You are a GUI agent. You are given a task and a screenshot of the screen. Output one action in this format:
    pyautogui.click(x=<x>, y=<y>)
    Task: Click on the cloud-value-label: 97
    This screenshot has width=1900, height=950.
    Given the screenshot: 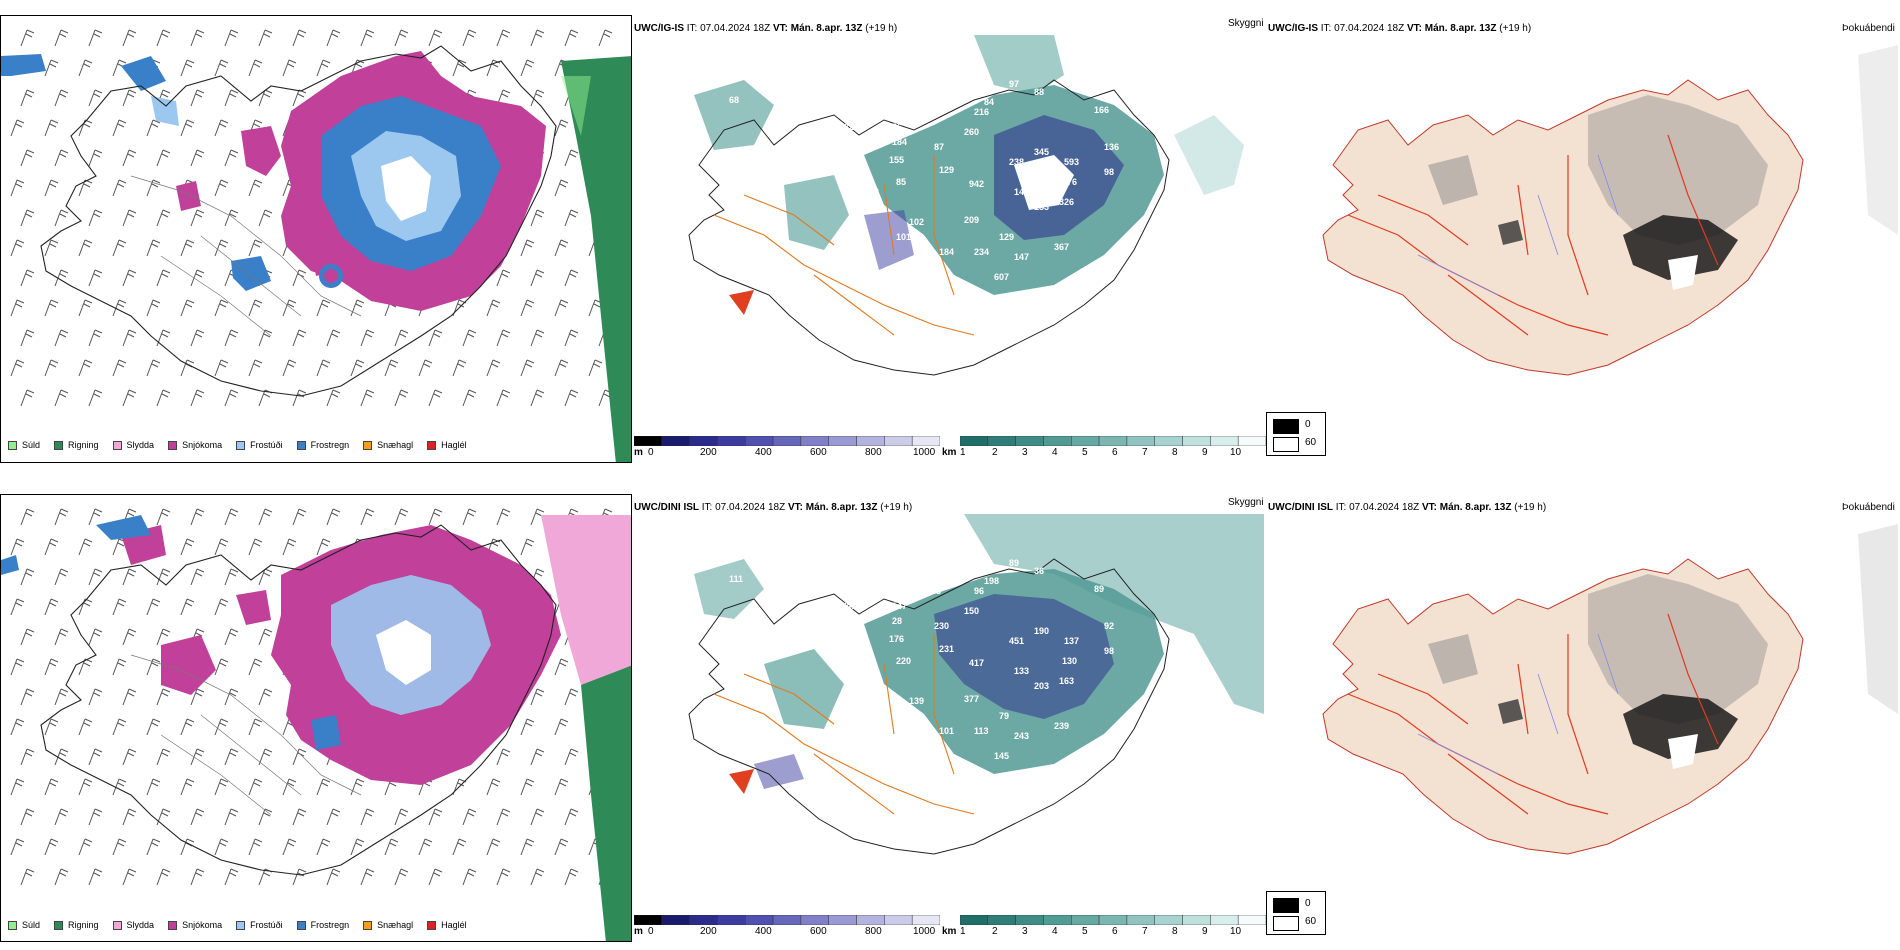 What is the action you would take?
    pyautogui.click(x=1014, y=84)
    